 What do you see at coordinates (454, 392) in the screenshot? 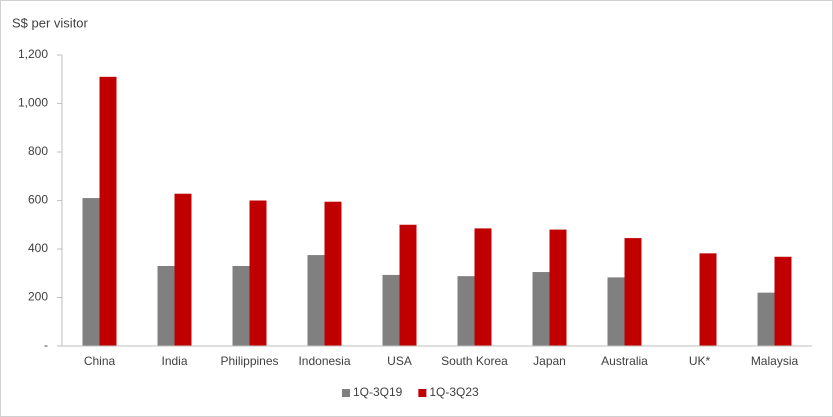
I see `legend-label: 1Q-3Q23` at bounding box center [454, 392].